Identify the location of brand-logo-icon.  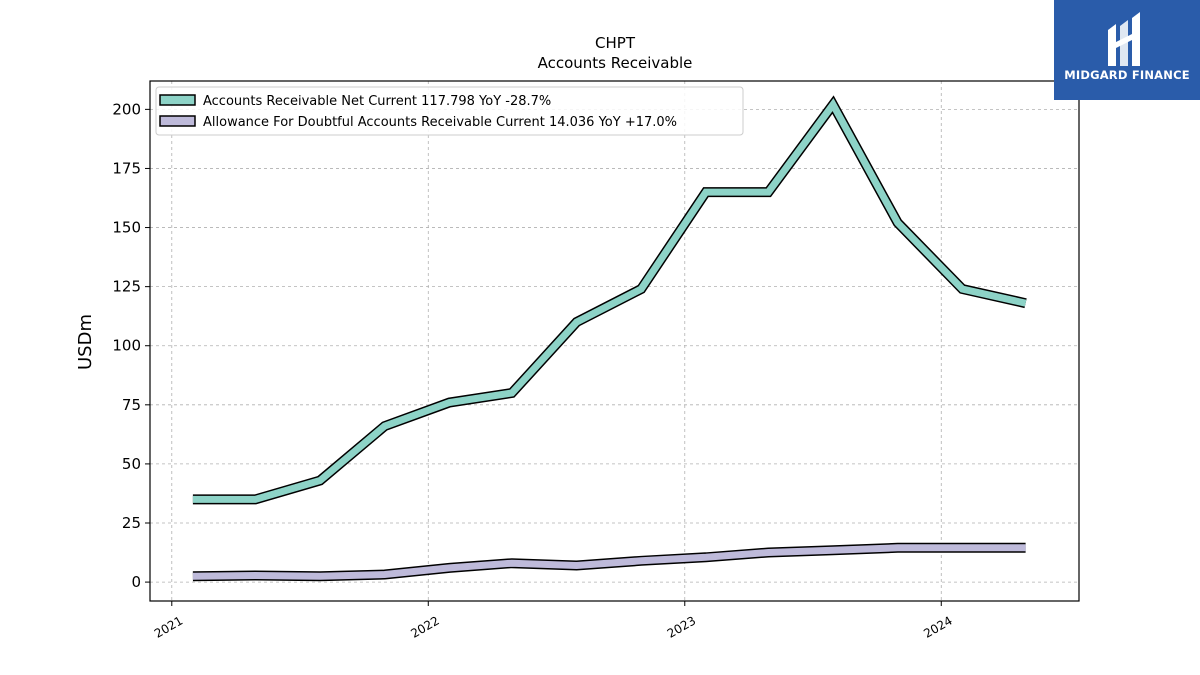
(1124, 39).